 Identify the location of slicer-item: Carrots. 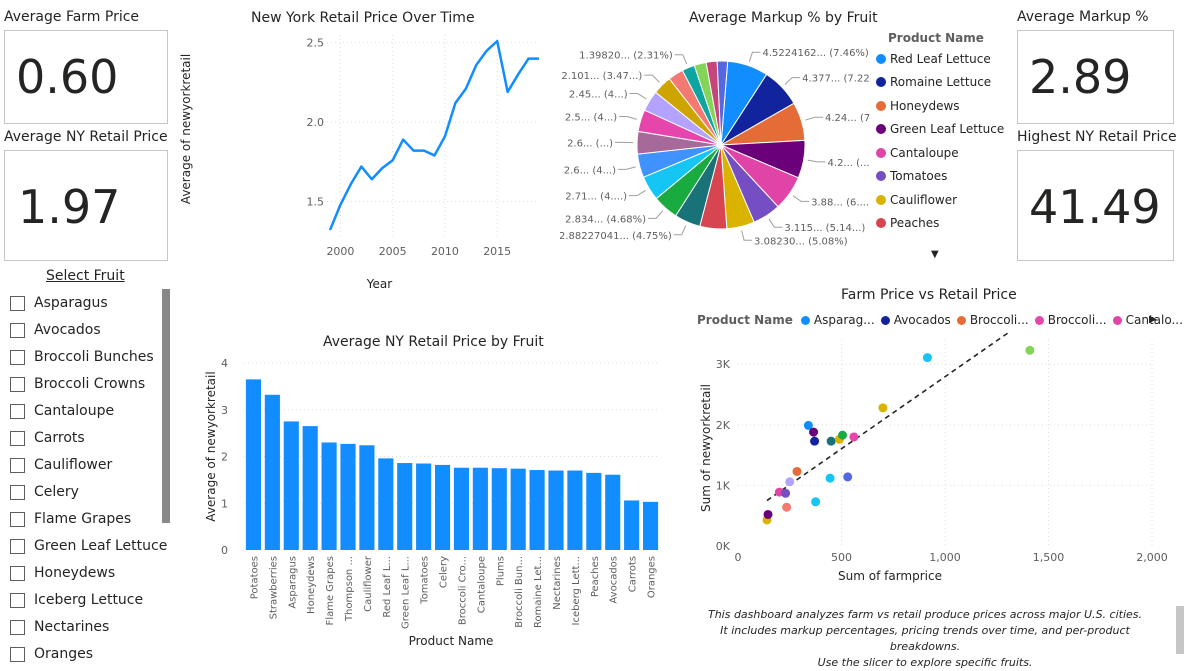
(47, 438).